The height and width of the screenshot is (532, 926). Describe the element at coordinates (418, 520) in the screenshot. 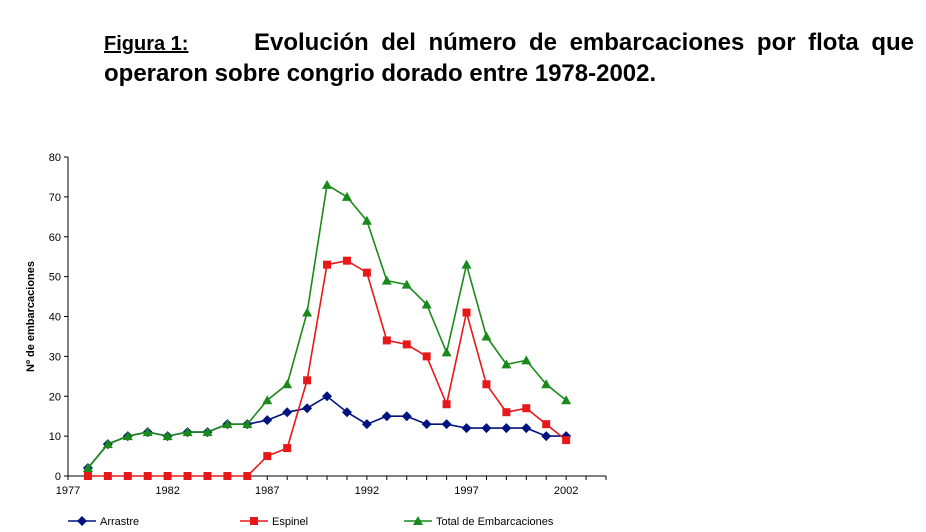

I see `legend-marker-total-de-embarcaciones` at that location.